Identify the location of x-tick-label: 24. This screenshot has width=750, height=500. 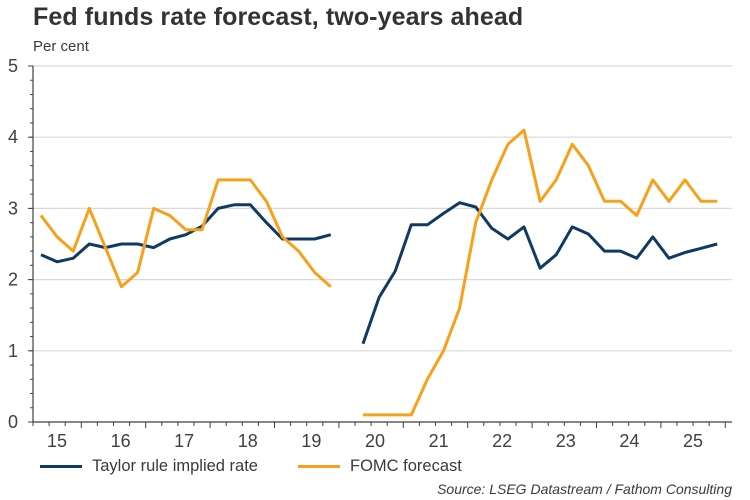
(629, 441).